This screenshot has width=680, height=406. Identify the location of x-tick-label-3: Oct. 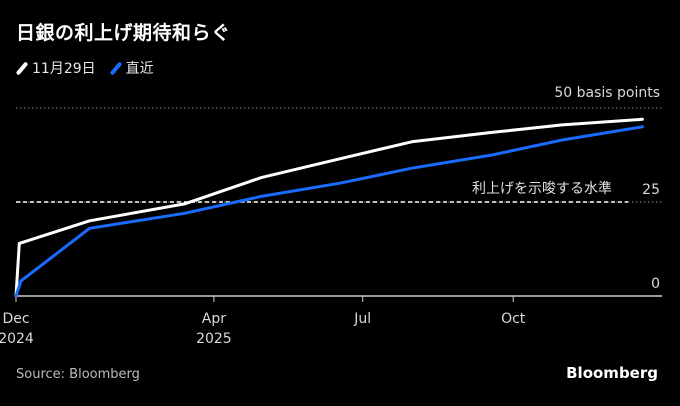
(513, 319).